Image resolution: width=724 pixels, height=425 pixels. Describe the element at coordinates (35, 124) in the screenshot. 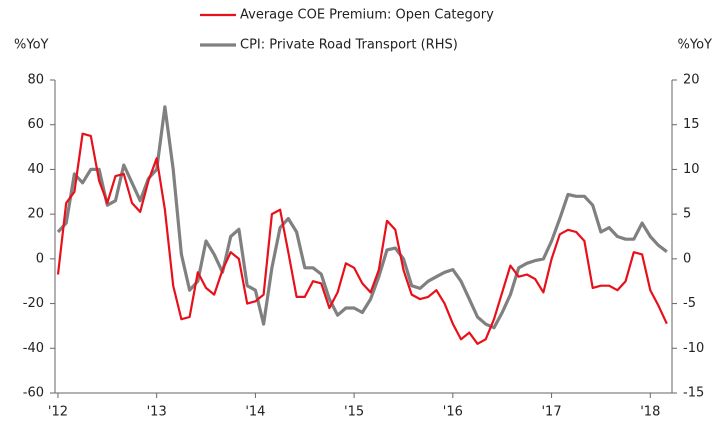

I see `y-tick-label: 60` at that location.